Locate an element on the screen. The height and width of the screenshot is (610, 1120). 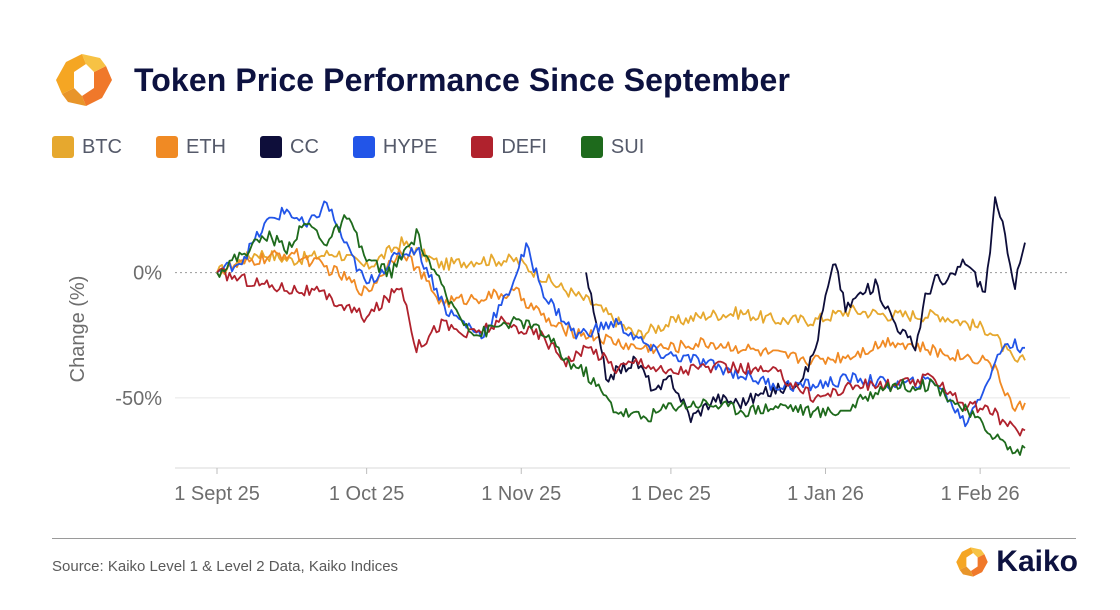
x-tick-label: 1 Nov 25 is located at coordinates (521, 494).